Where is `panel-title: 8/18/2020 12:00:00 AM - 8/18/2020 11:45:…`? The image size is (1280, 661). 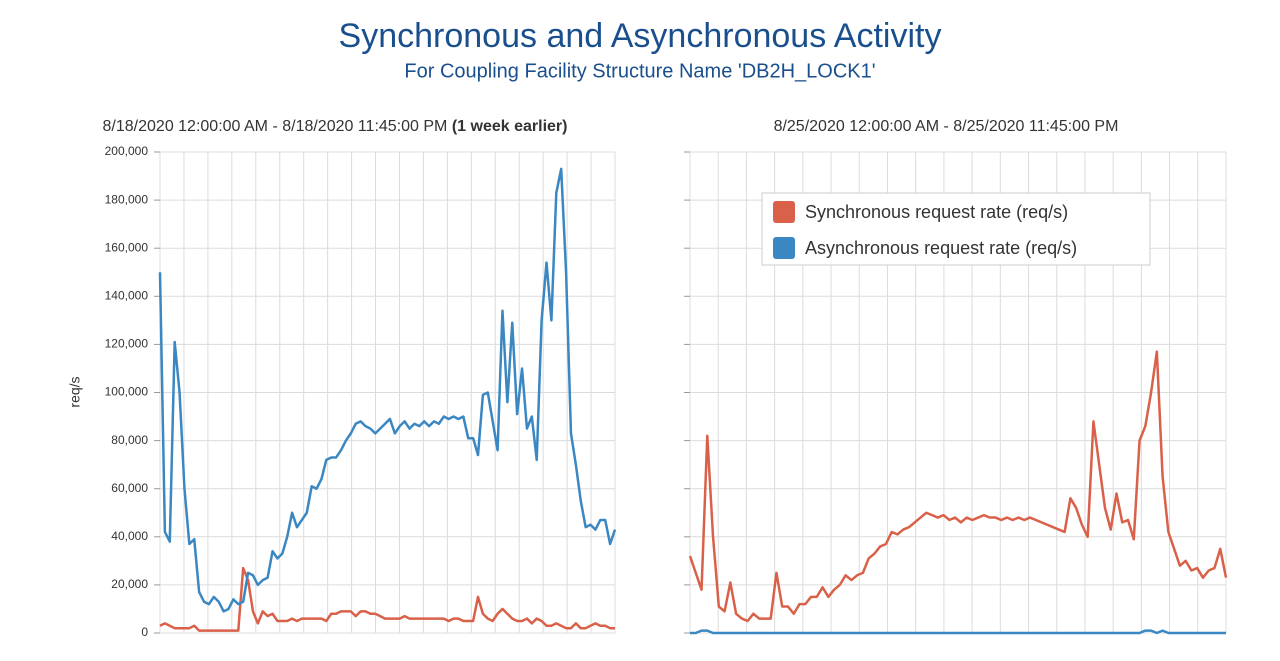 panel-title: 8/18/2020 12:00:00 AM - 8/18/2020 11:45:… is located at coordinates (335, 126).